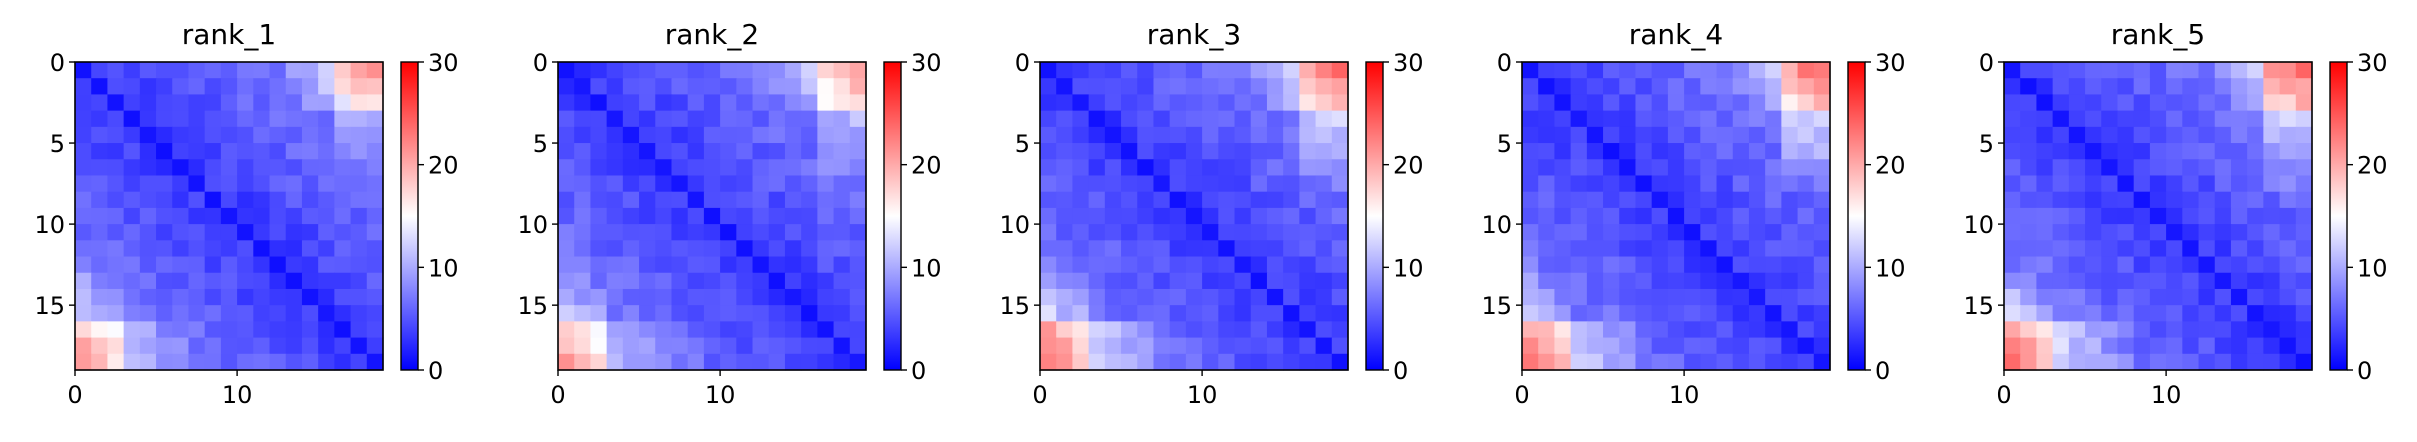 The image size is (2417, 442). I want to click on y-tick-label: 15, so click(49, 306).